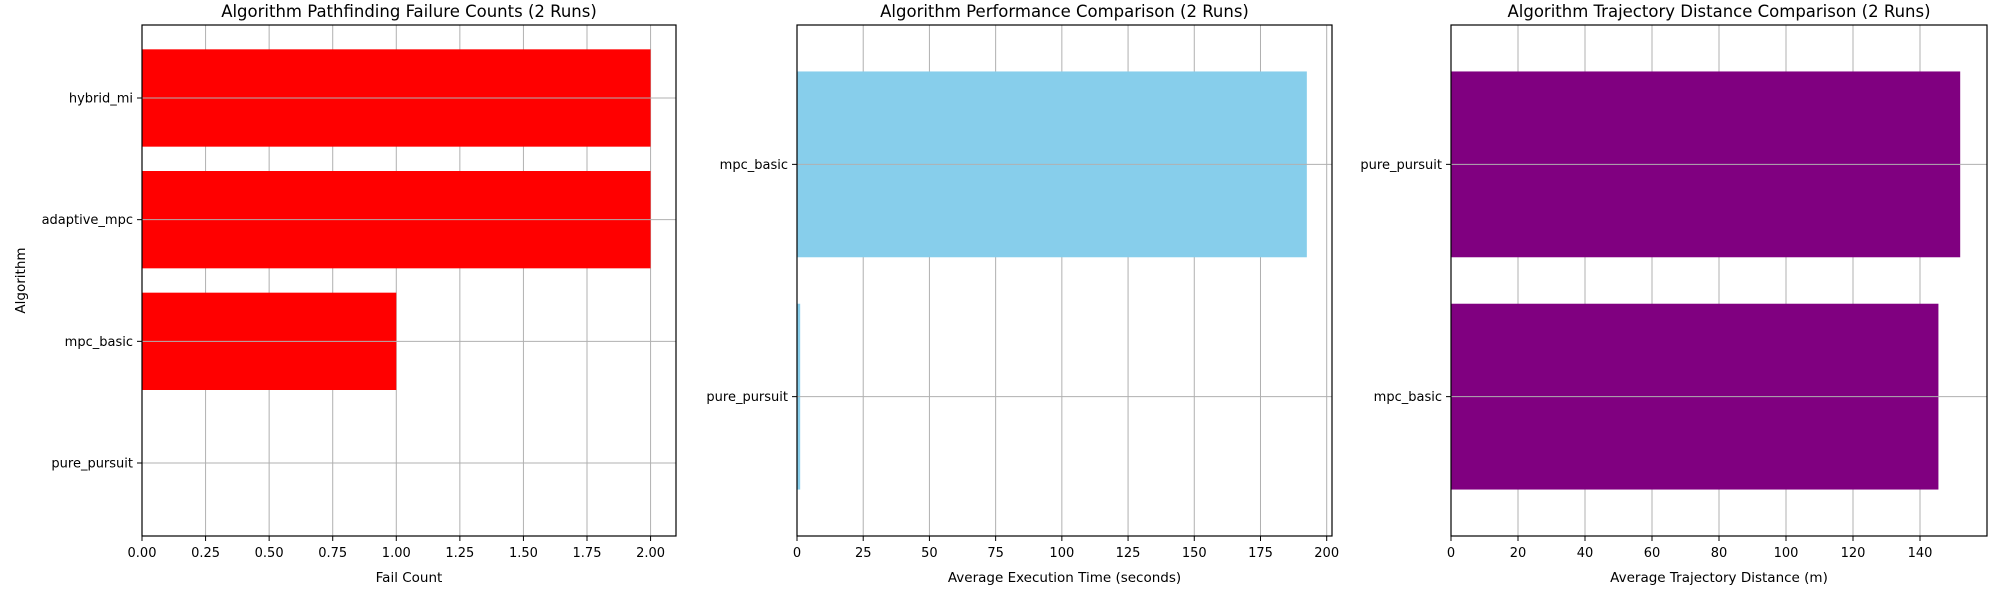 This screenshot has width=2000, height=600. Describe the element at coordinates (101, 99) in the screenshot. I see `y-tick-label: hybrid_mi` at that location.